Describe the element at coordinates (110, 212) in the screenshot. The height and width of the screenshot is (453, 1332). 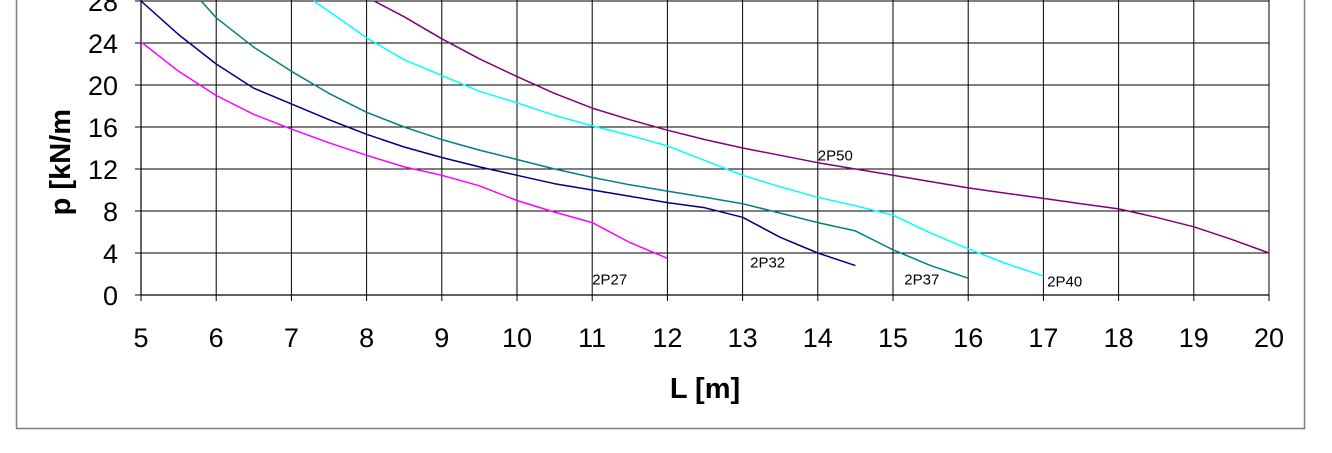
I see `y-tick-label: 8` at that location.